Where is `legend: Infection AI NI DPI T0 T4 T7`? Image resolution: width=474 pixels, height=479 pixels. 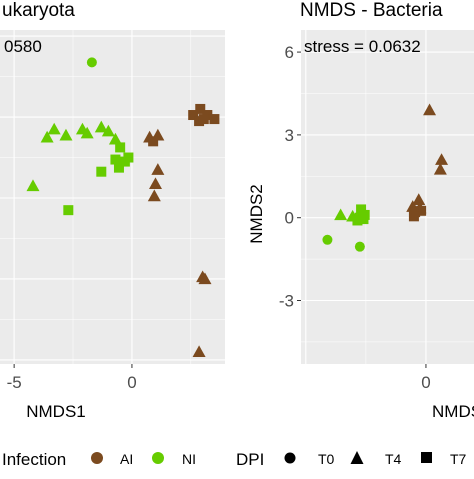 legend: Infection AI NI DPI T0 T4 T7 is located at coordinates (234, 459).